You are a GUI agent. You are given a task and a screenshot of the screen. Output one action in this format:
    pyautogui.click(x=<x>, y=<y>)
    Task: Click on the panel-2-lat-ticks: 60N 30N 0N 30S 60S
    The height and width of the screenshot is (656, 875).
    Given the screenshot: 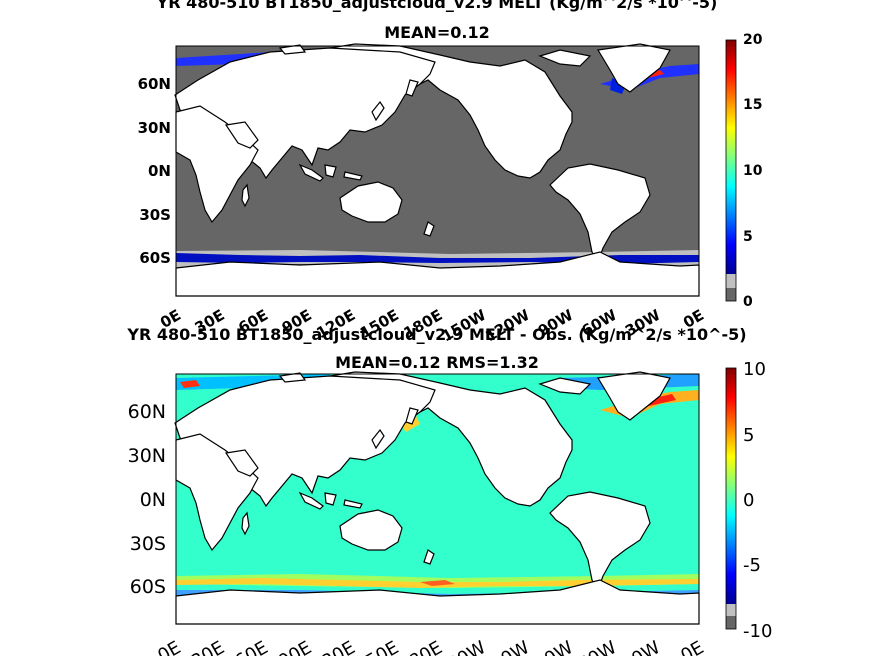 What is the action you would take?
    pyautogui.click(x=147, y=499)
    